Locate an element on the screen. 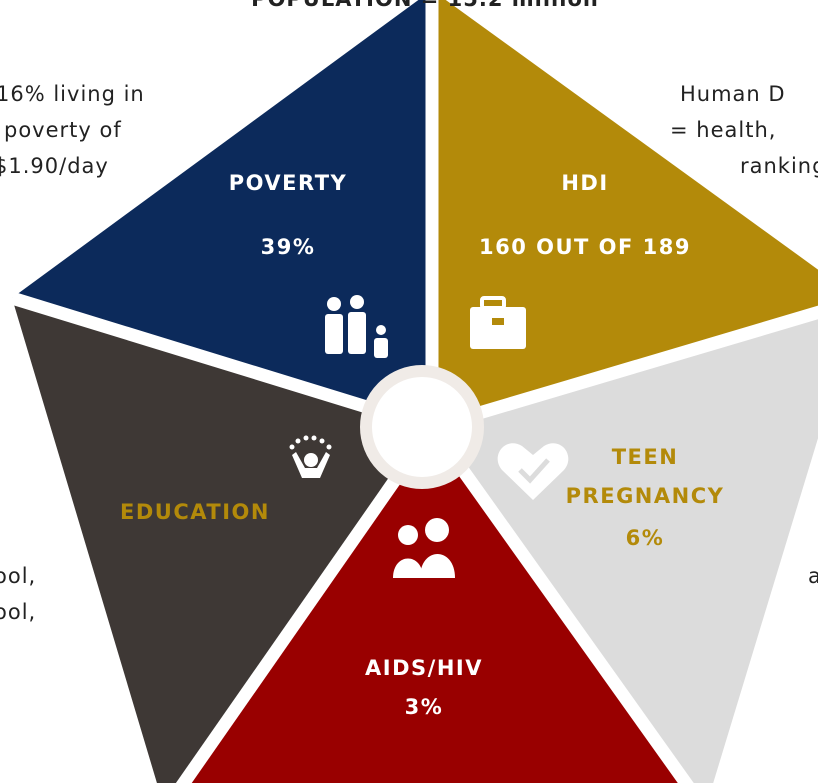  segment-value: 160 OUT OF 189 is located at coordinates (585, 247).